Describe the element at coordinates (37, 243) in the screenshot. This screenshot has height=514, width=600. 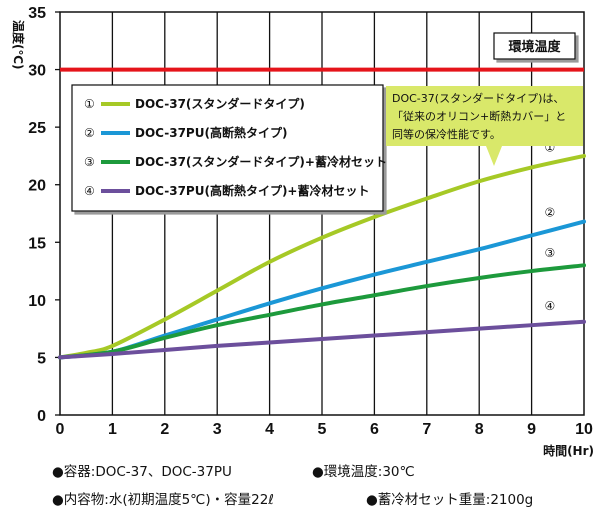
I see `y-tick-label: 15` at that location.